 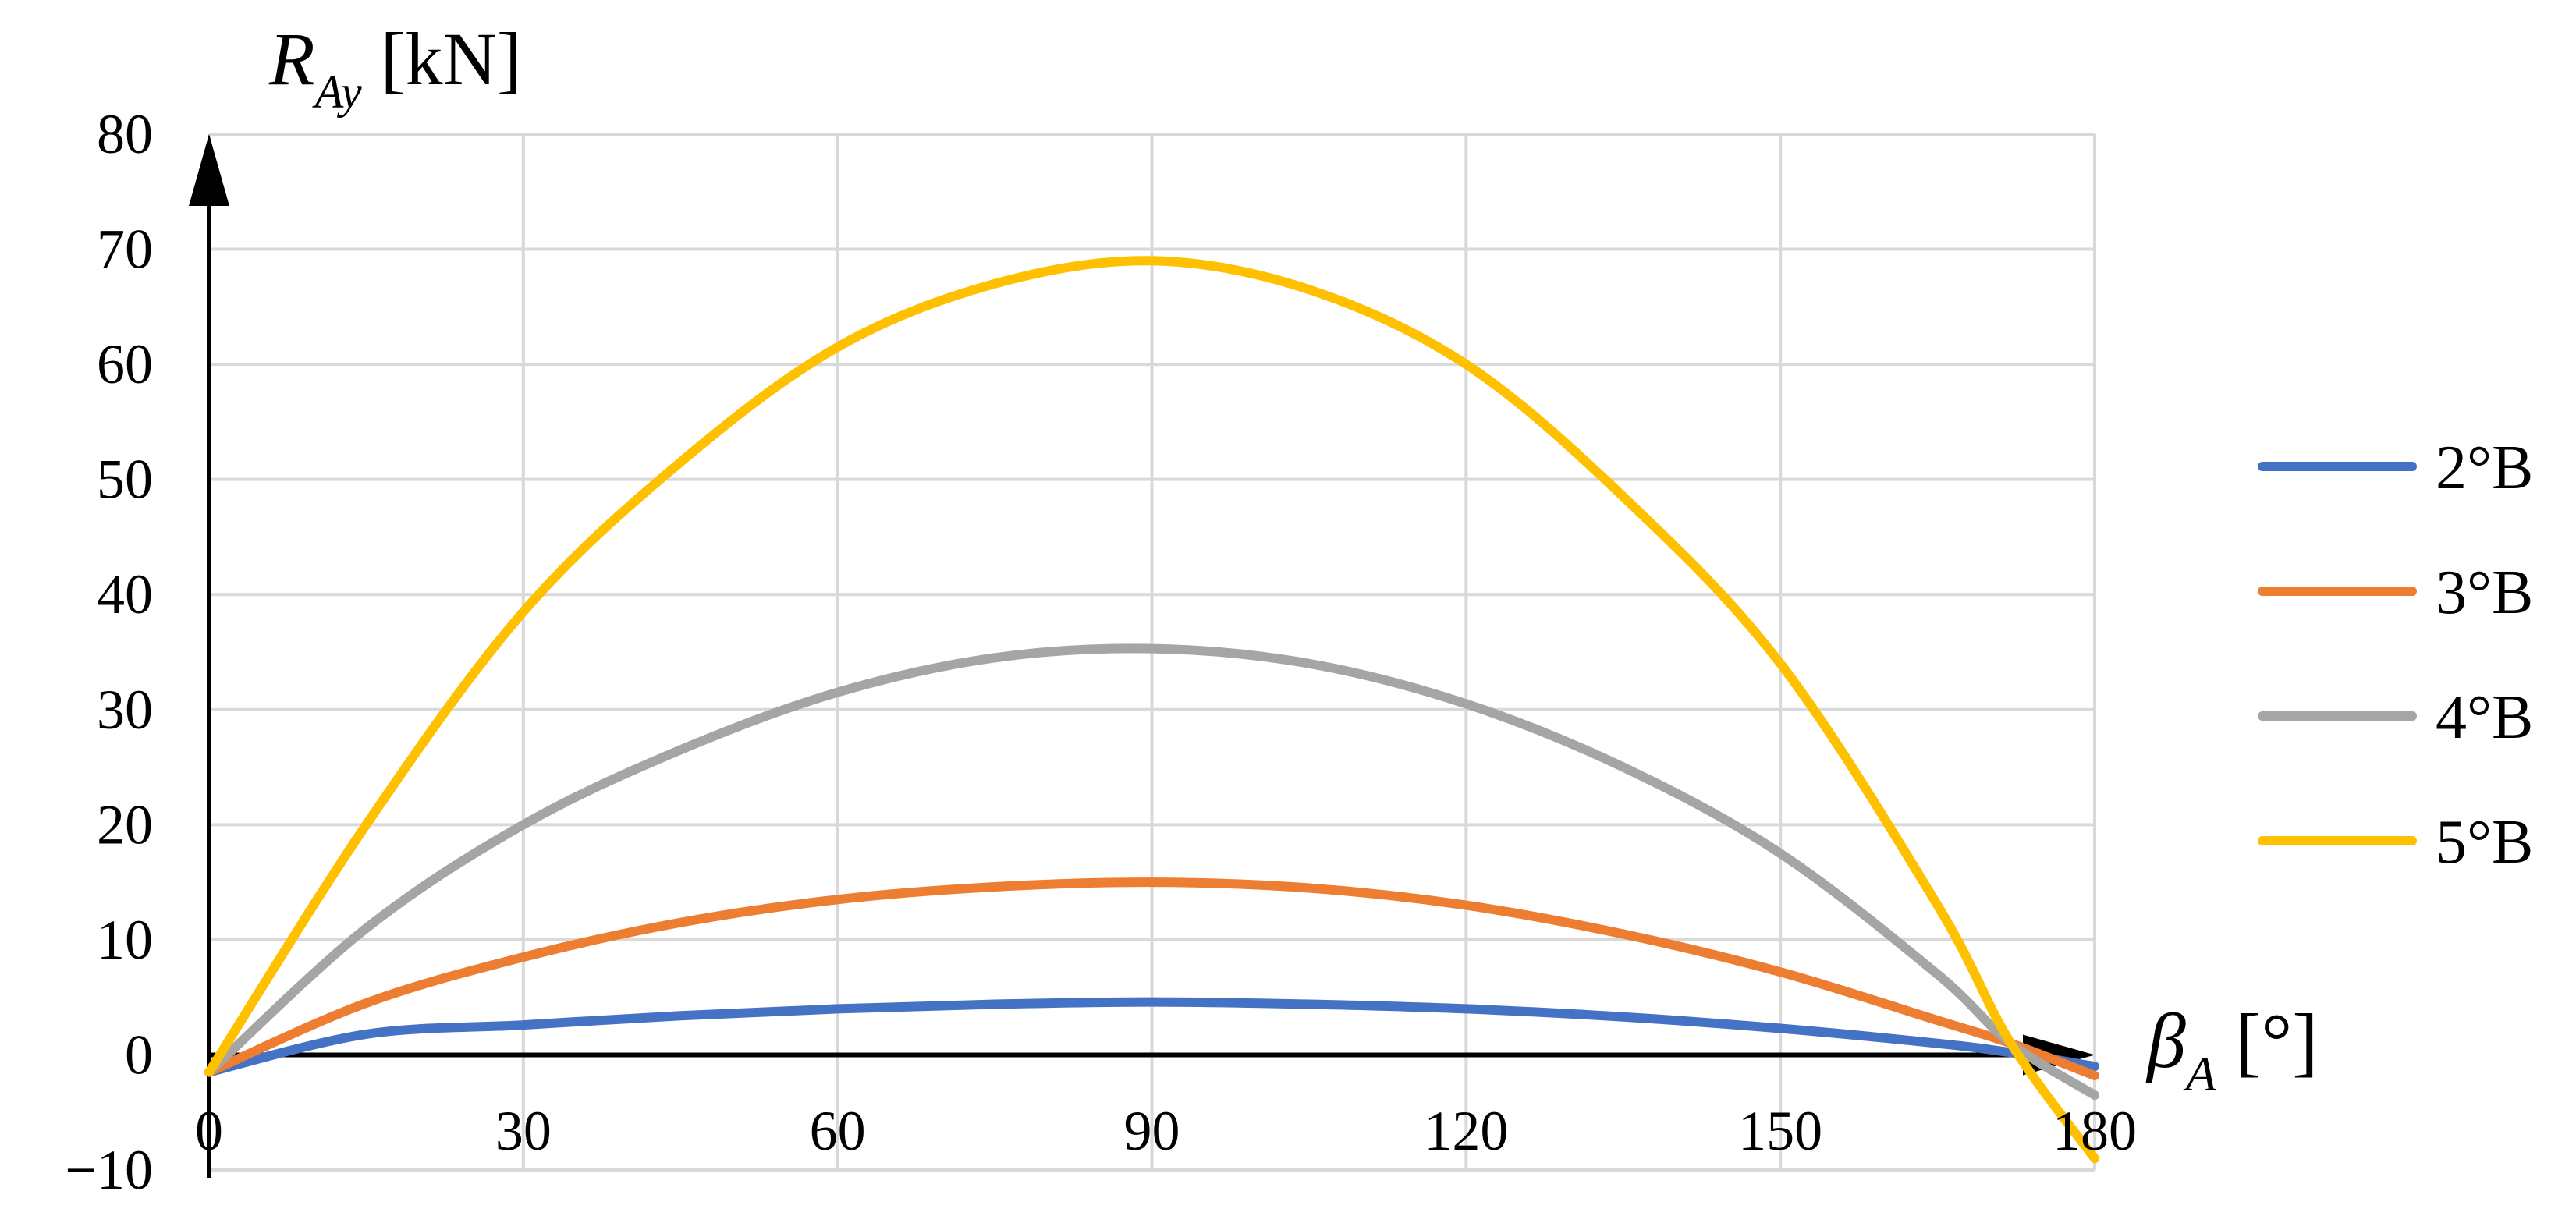 What do you see at coordinates (2200, 1073) in the screenshot?
I see `x-axis-subscript: A` at bounding box center [2200, 1073].